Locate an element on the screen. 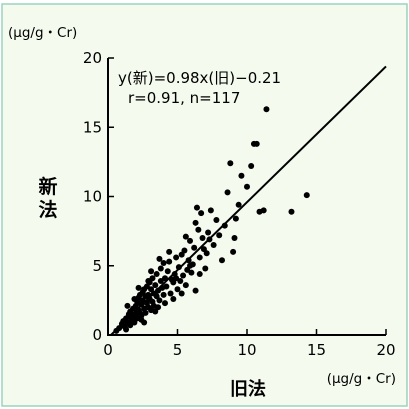 This screenshot has height=409, width=409. y-tick-label: 20 is located at coordinates (92, 58).